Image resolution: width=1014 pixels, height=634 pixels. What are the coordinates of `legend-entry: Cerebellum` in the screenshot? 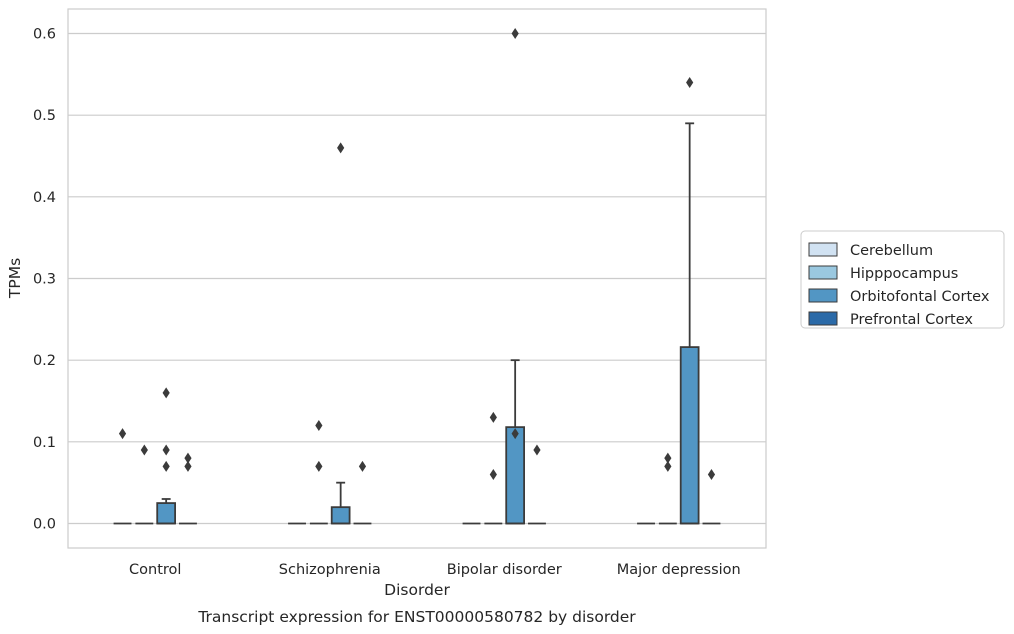 It's located at (891, 251).